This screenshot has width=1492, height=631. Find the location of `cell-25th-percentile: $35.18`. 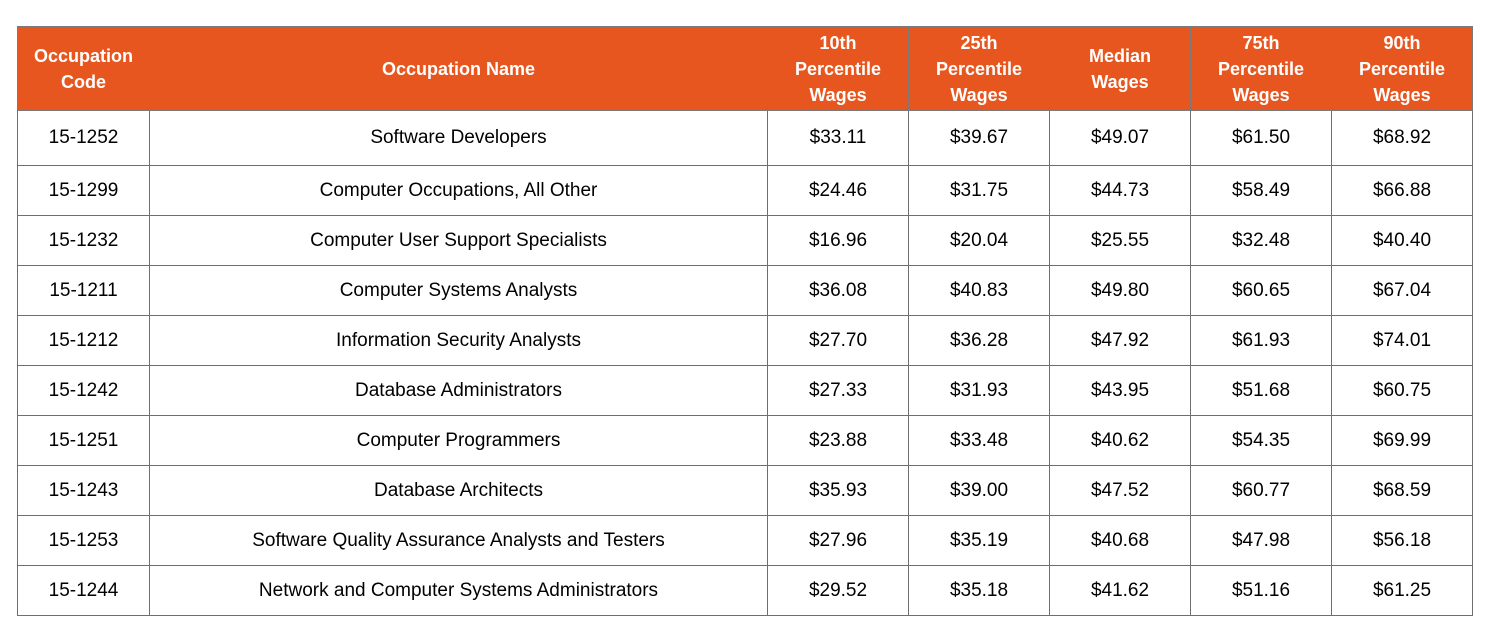

cell-25th-percentile: $35.18 is located at coordinates (979, 590).